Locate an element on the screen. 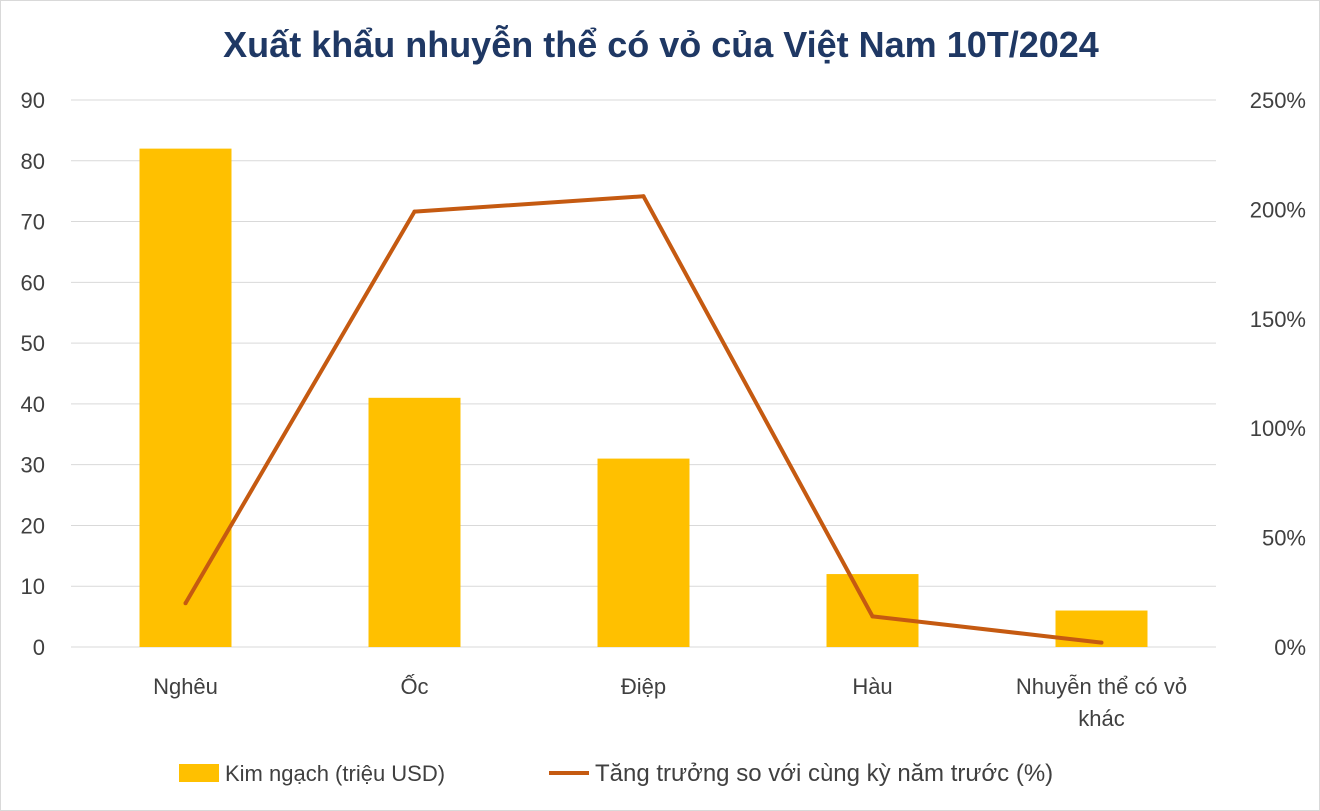 The height and width of the screenshot is (811, 1320). left-axis-tick-label: 90 is located at coordinates (33, 100).